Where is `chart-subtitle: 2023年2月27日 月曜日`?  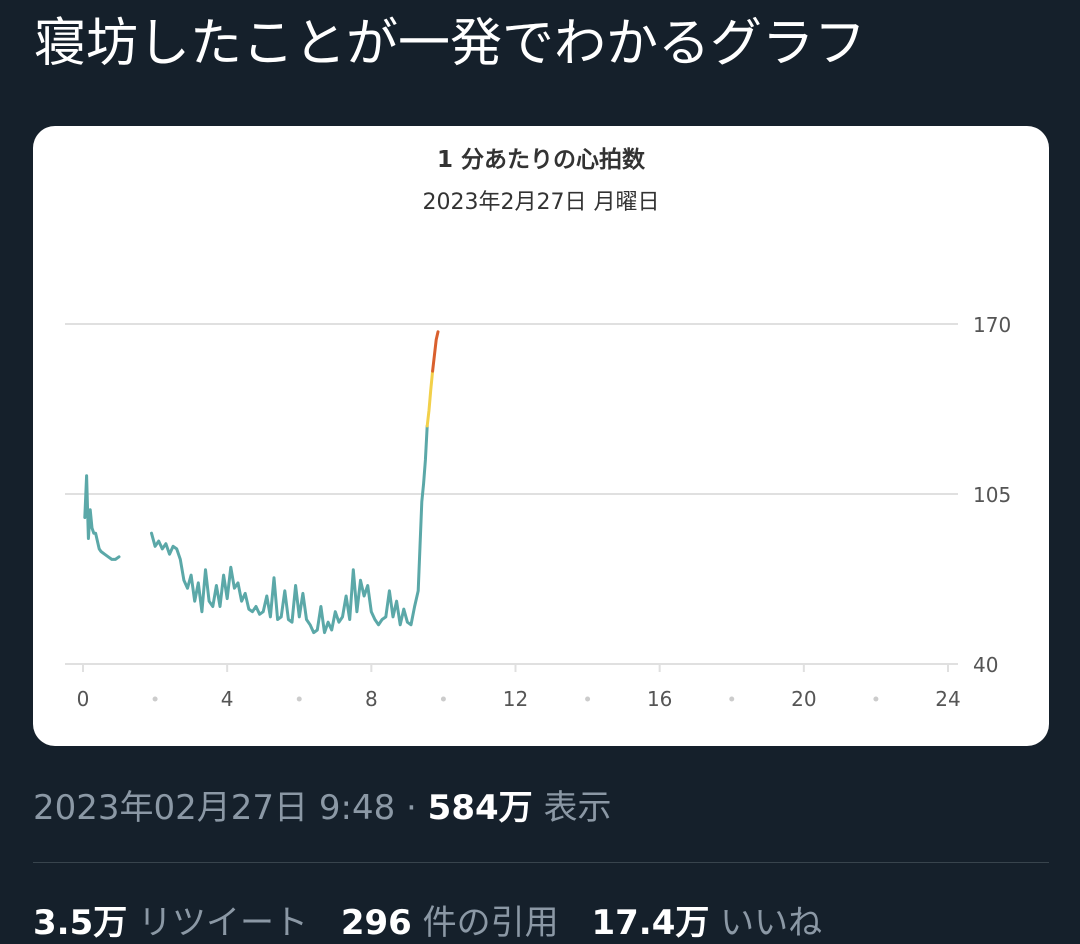 chart-subtitle: 2023年2月27日 月曜日 is located at coordinates (541, 202).